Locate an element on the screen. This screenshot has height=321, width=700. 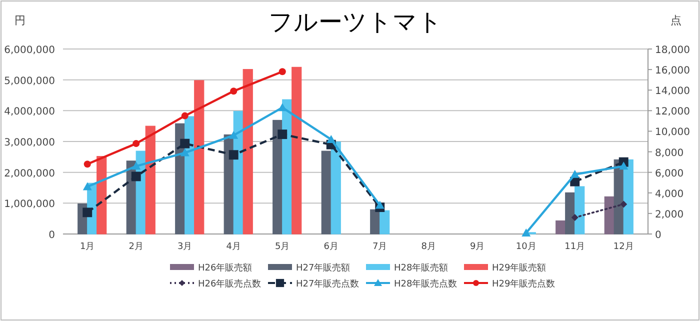
y2-tick-label: 0 is located at coordinates (658, 235).